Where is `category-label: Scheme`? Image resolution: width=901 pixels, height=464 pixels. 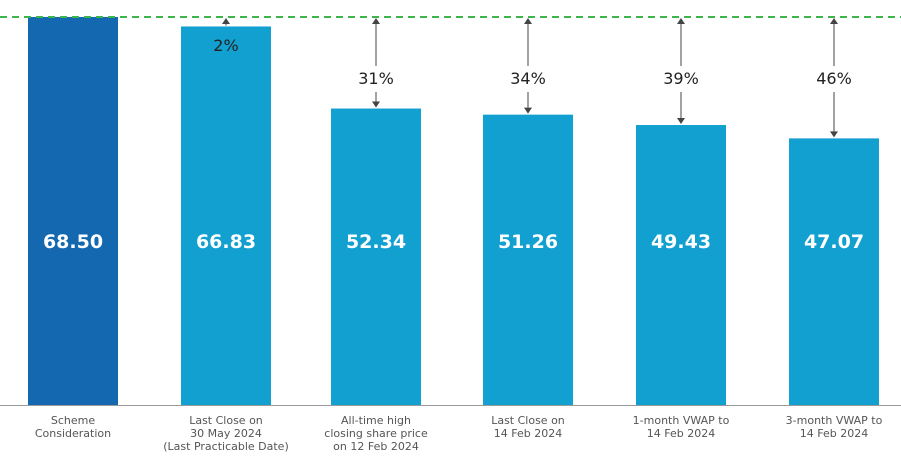 category-label: Scheme is located at coordinates (73, 420).